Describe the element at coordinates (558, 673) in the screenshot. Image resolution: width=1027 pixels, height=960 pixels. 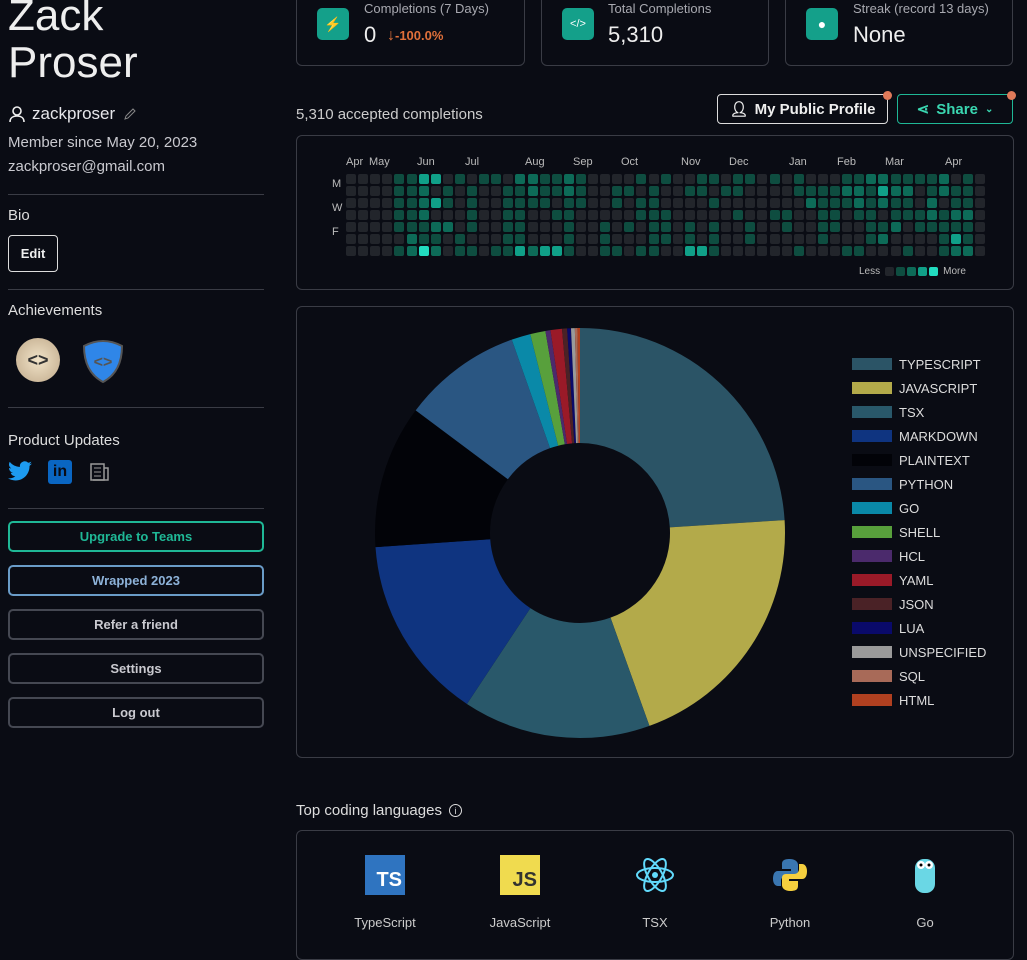
I see `slice-tsx` at that location.